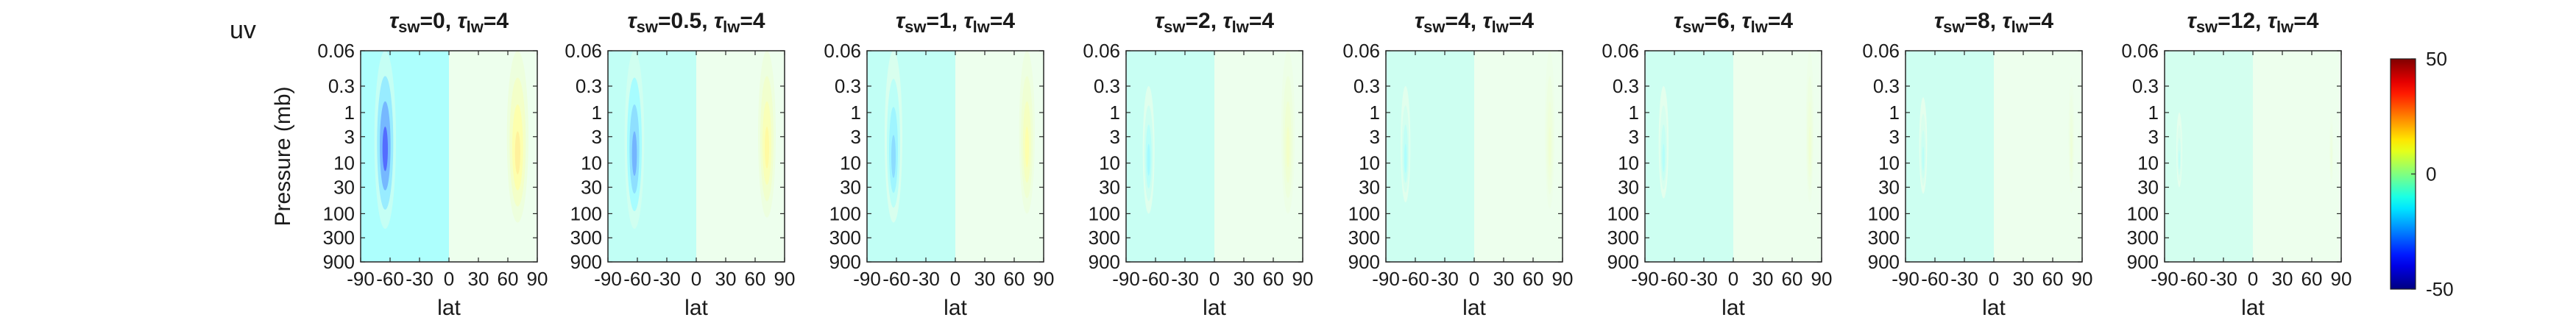 The width and height of the screenshot is (2576, 334). I want to click on colorbar-tick-label: 0, so click(2431, 174).